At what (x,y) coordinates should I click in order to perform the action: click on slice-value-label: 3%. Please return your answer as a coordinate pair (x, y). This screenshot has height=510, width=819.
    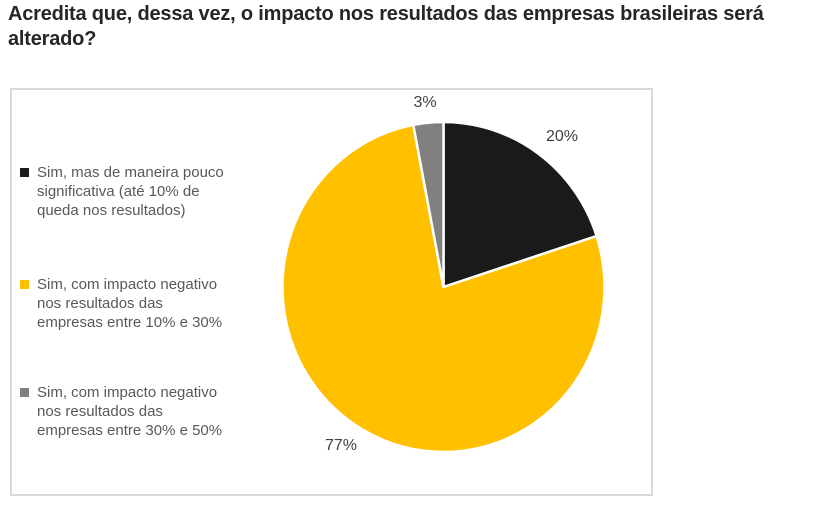
    Looking at the image, I should click on (425, 102).